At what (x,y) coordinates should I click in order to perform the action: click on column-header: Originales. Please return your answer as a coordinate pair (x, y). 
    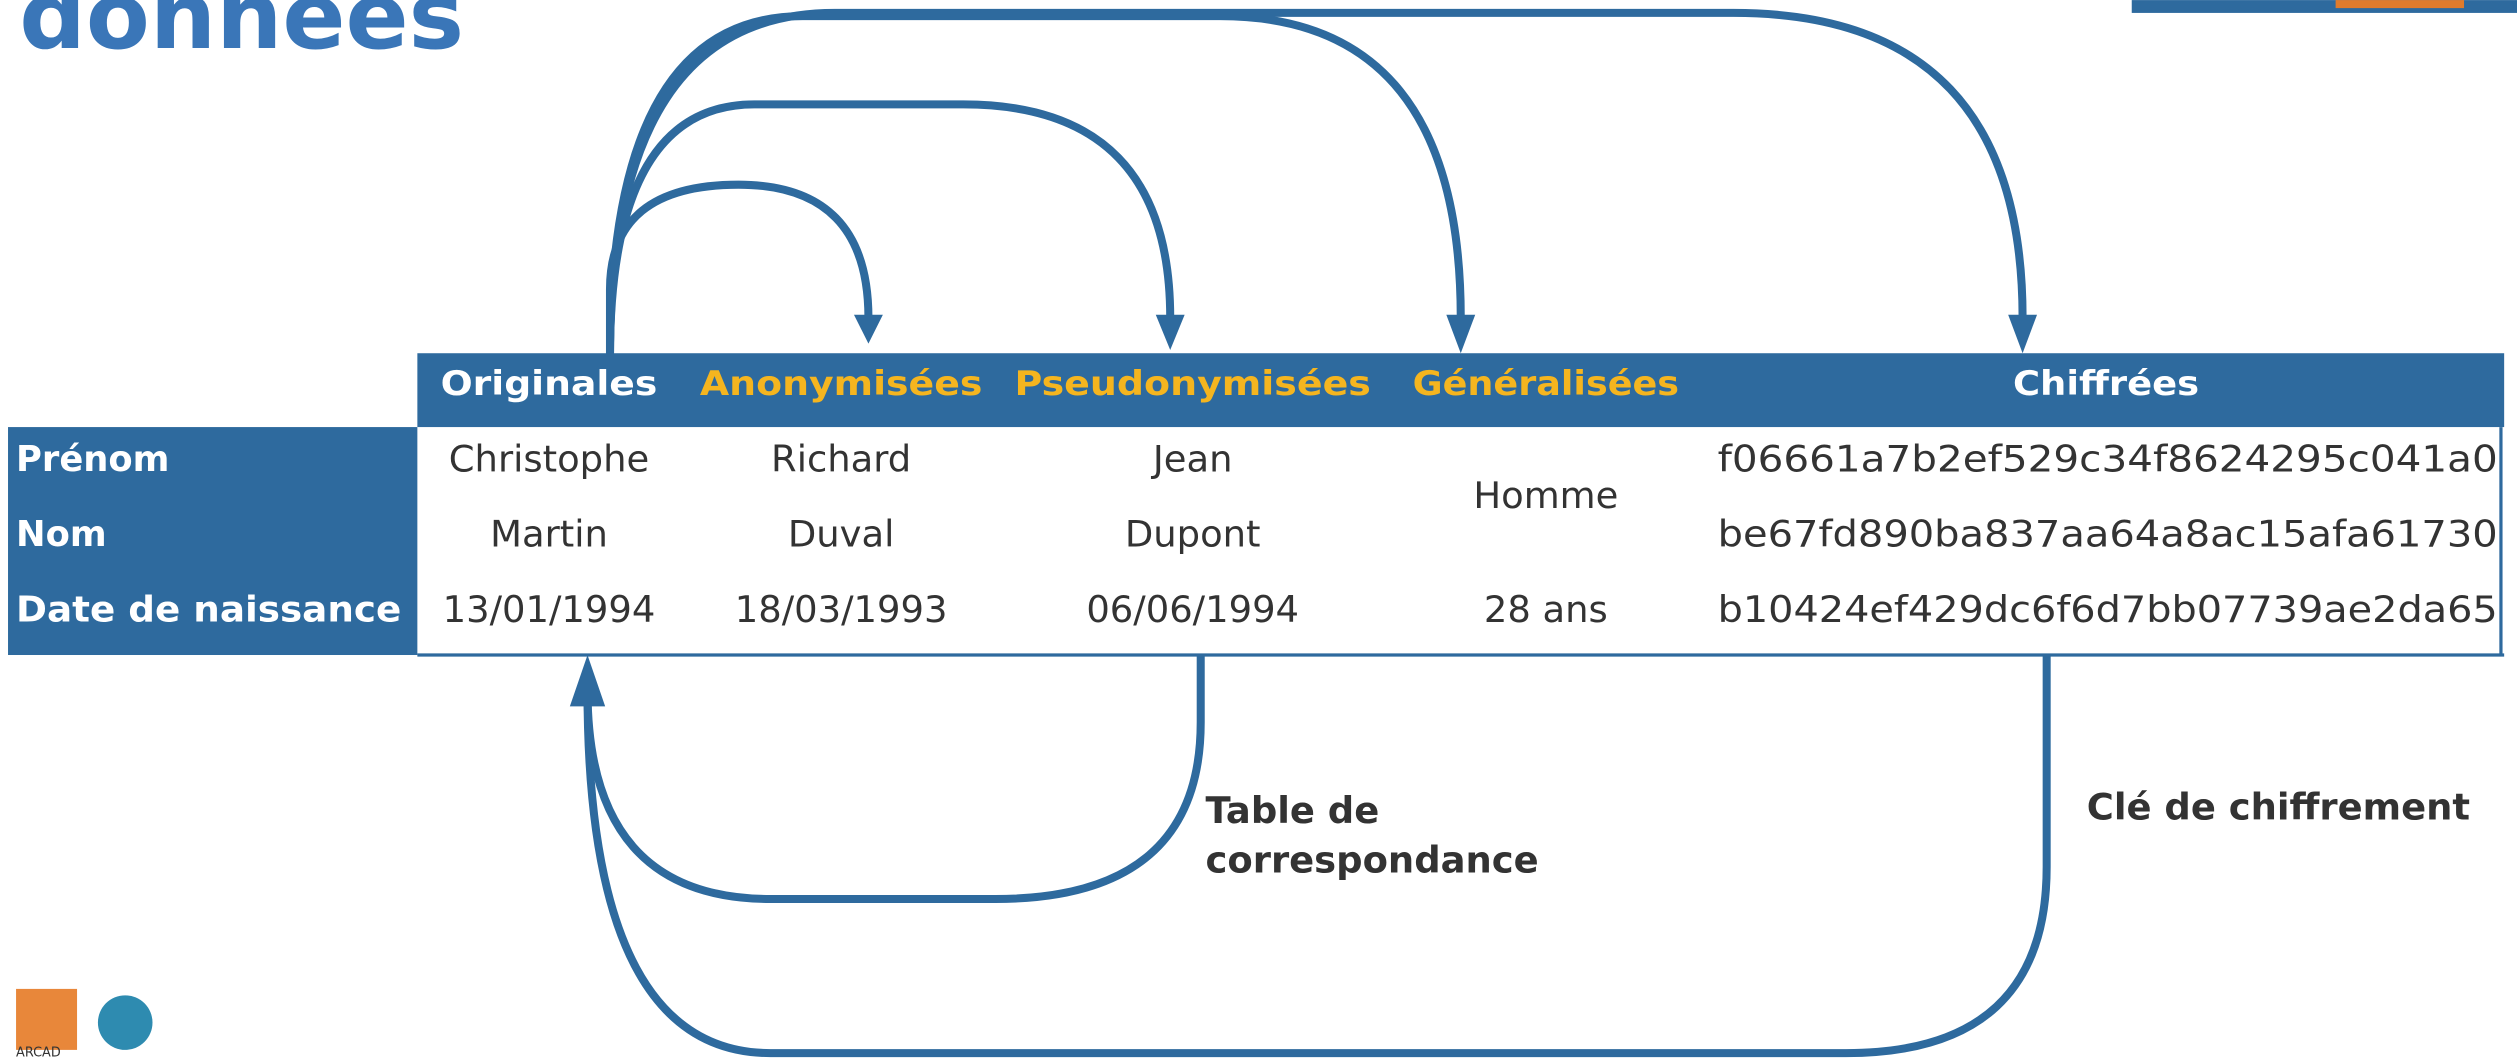
    Looking at the image, I should click on (549, 383).